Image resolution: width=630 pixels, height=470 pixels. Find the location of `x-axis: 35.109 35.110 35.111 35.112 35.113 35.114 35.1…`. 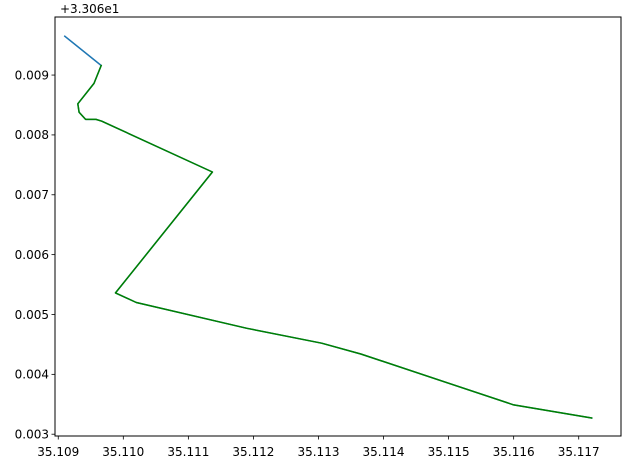

x-axis: 35.109 35.110 35.111 35.112 35.113 35.114 35.1… is located at coordinates (318, 447).